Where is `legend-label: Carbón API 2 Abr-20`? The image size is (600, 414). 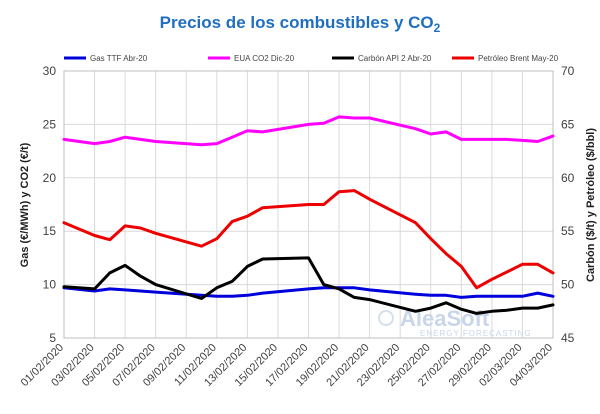 legend-label: Carbón API 2 Abr-20 is located at coordinates (395, 58).